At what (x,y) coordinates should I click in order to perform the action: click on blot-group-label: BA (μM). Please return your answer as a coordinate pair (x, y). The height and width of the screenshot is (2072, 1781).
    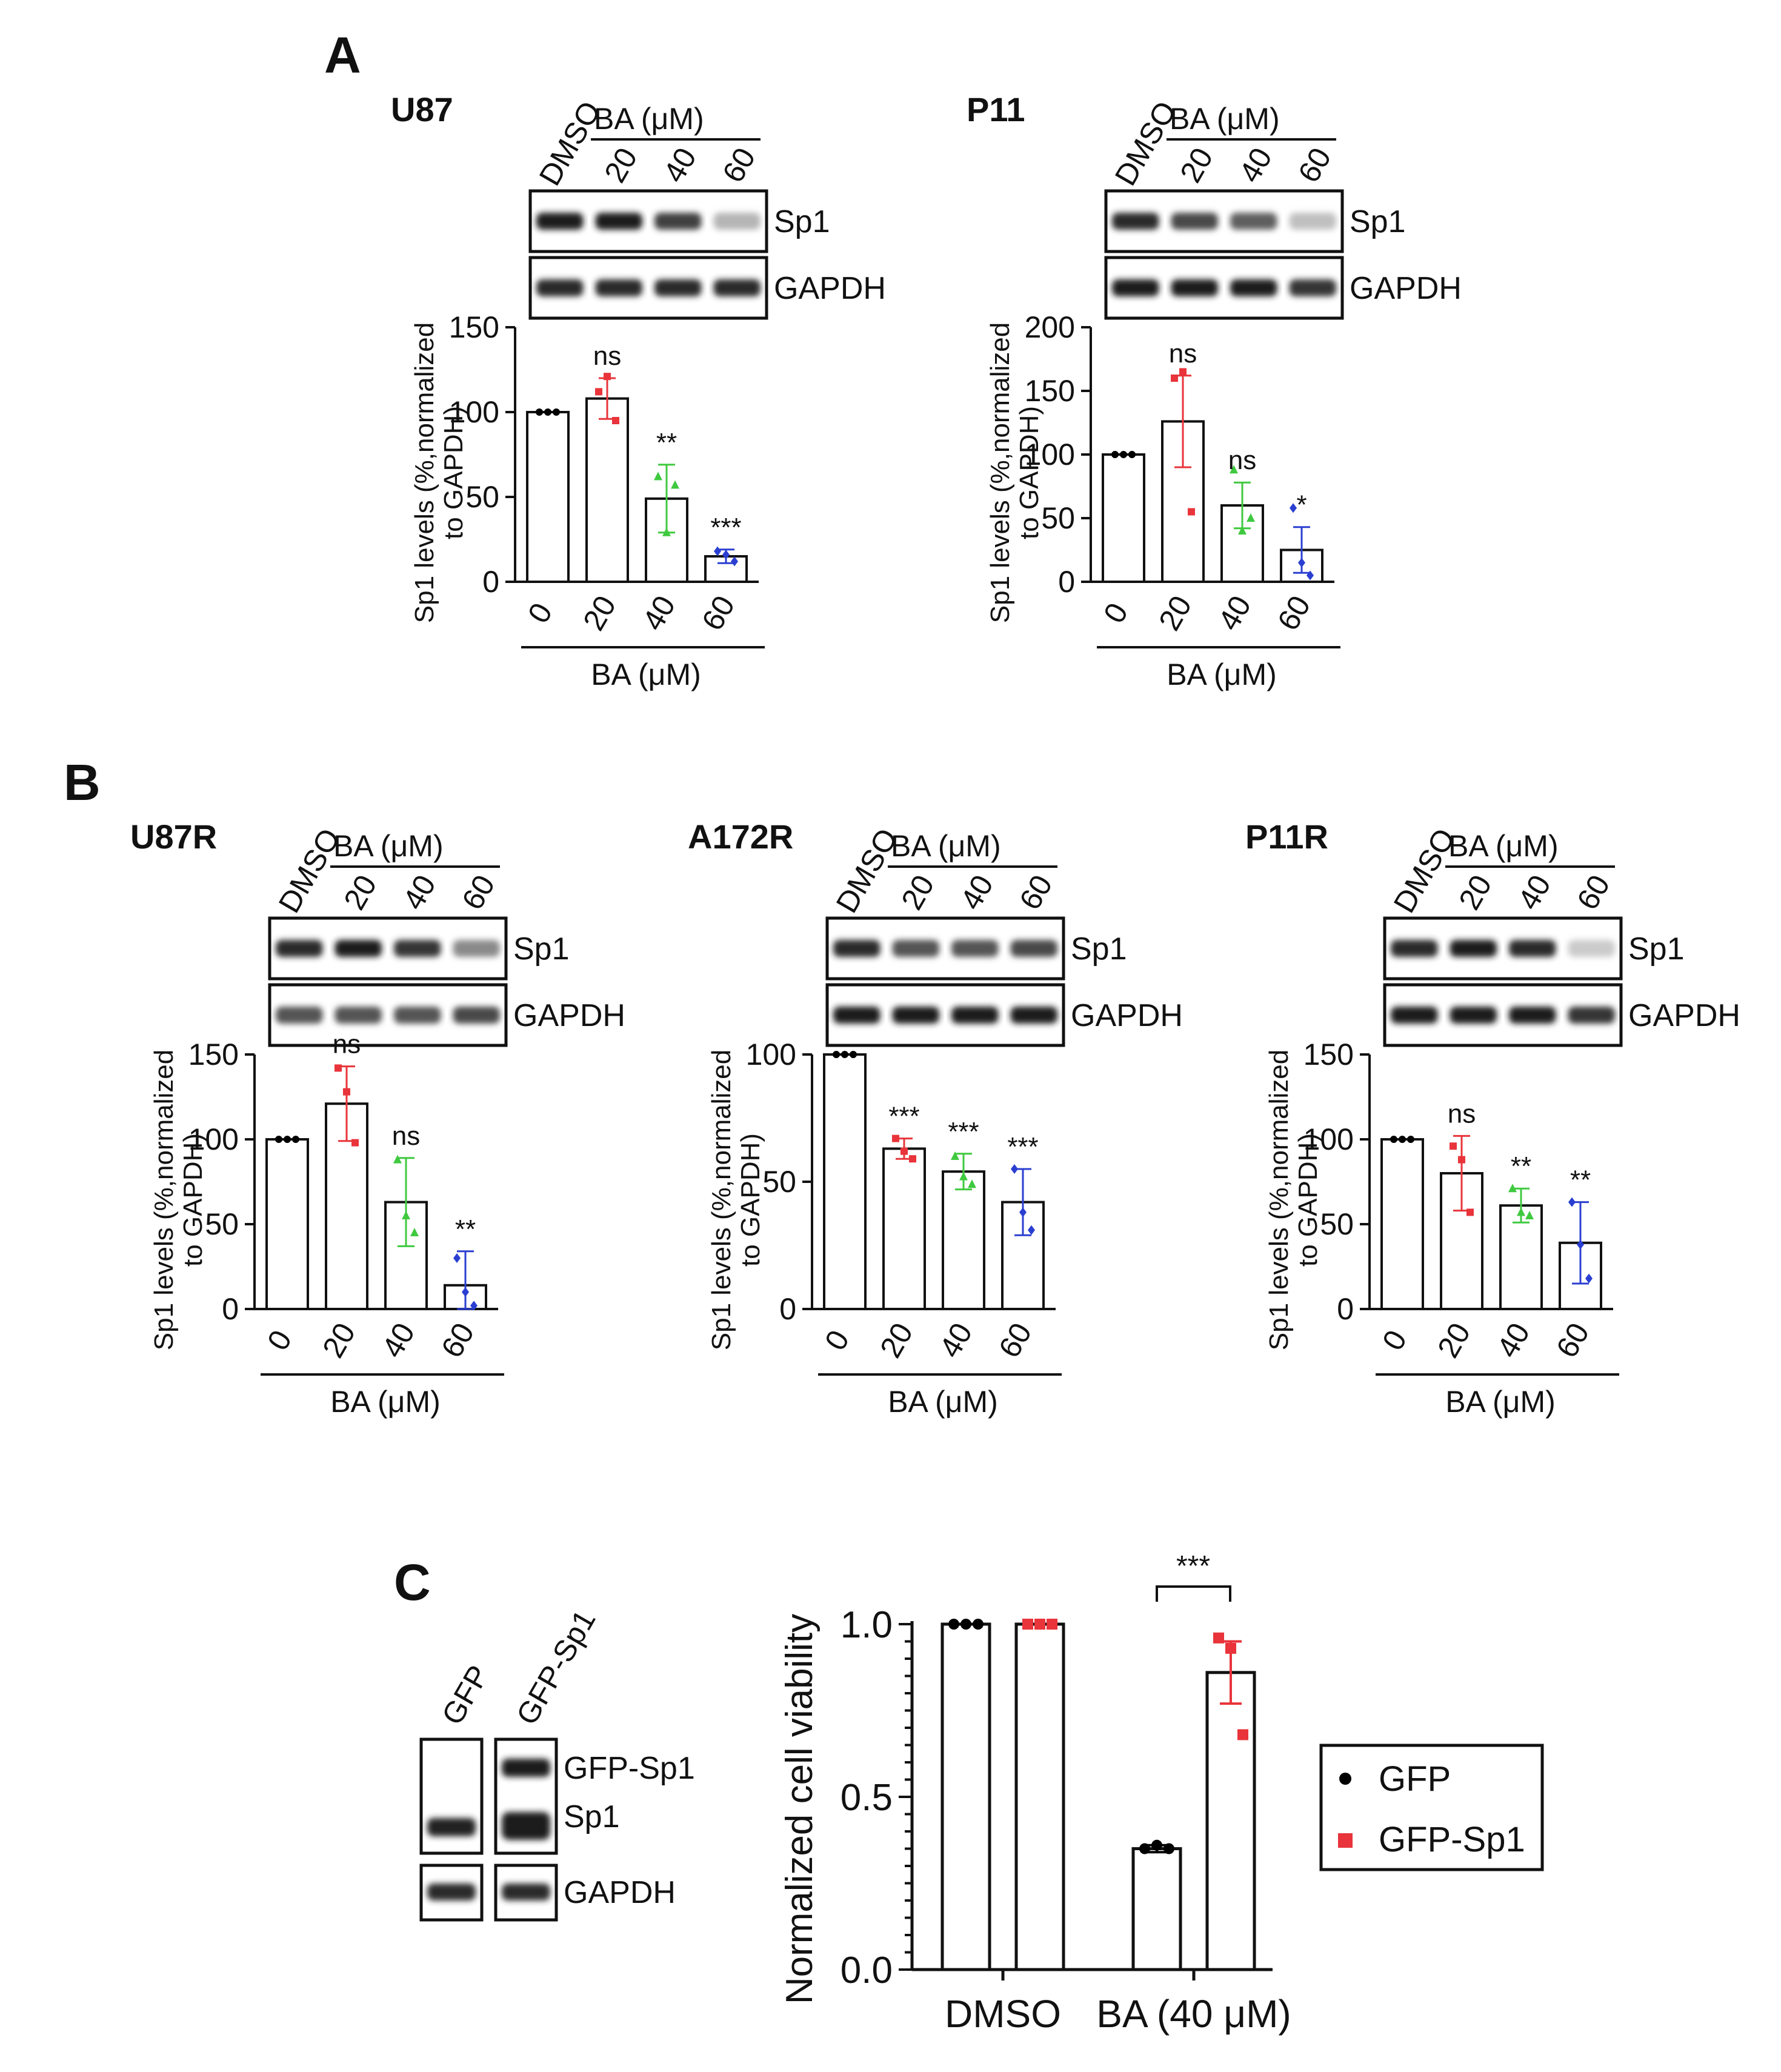
    Looking at the image, I should click on (1225, 119).